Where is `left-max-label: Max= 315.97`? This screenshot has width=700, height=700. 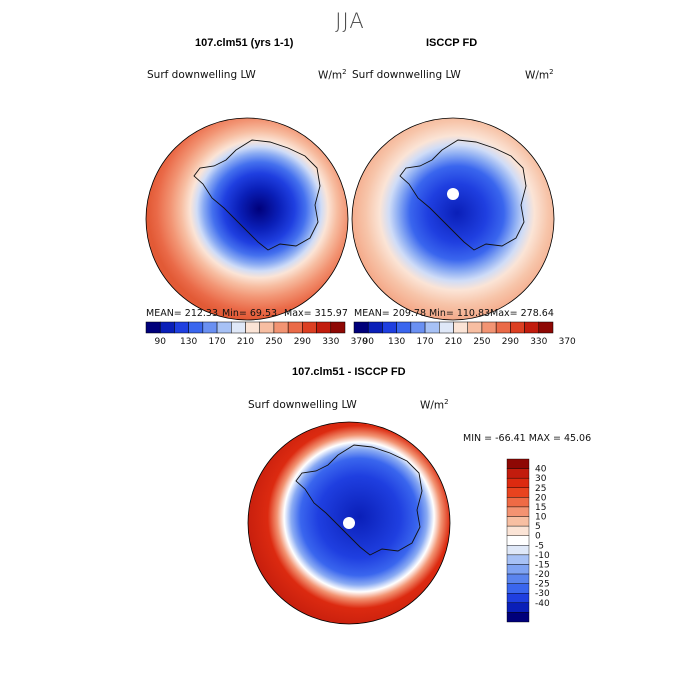
left-max-label: Max= 315.97 is located at coordinates (316, 313).